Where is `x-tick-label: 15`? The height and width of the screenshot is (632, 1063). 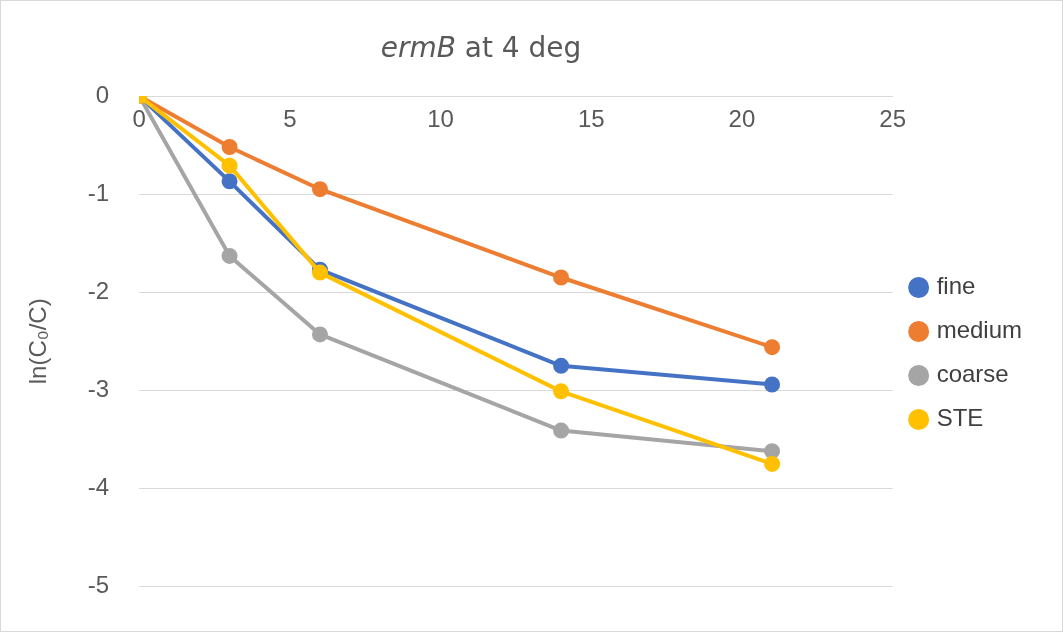
x-tick-label: 15 is located at coordinates (591, 119).